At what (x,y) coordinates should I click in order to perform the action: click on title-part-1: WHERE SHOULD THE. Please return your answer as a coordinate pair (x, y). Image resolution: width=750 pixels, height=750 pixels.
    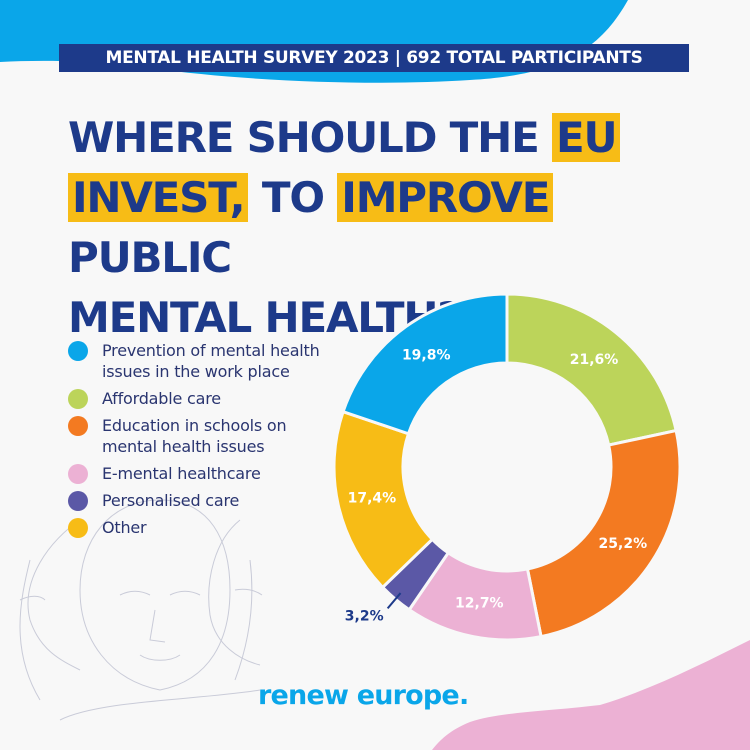
    Looking at the image, I should click on (310, 137).